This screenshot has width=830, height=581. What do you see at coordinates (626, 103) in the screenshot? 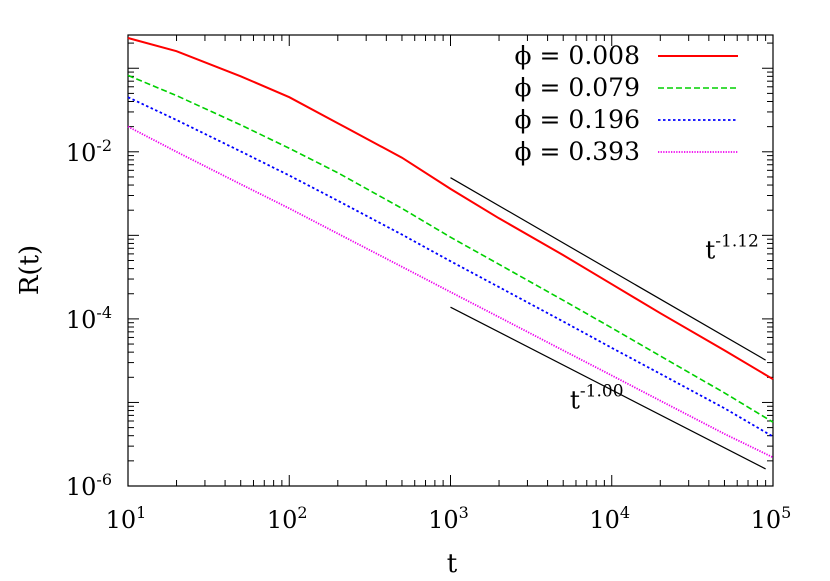
I see `legend: ϕ = 0.008 ϕ = 0.079 ϕ = 0.196 ϕ = 0.393` at bounding box center [626, 103].